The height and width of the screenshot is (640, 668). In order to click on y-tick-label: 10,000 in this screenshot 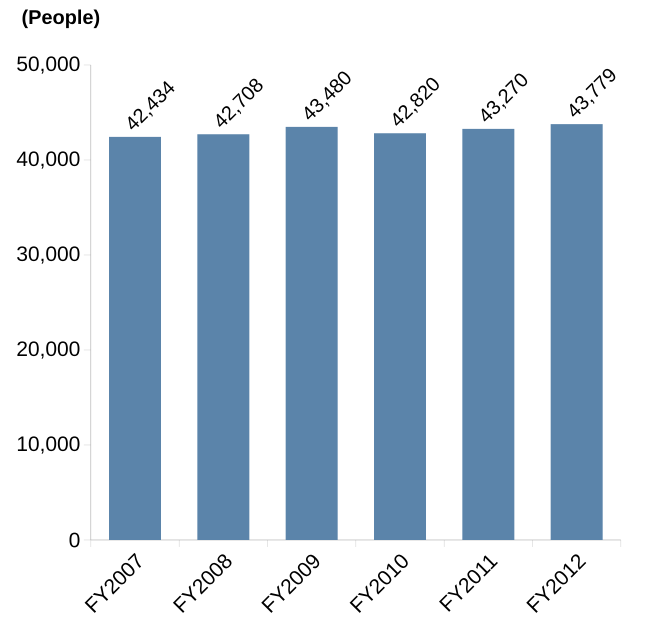, I will do `click(49, 445)`.